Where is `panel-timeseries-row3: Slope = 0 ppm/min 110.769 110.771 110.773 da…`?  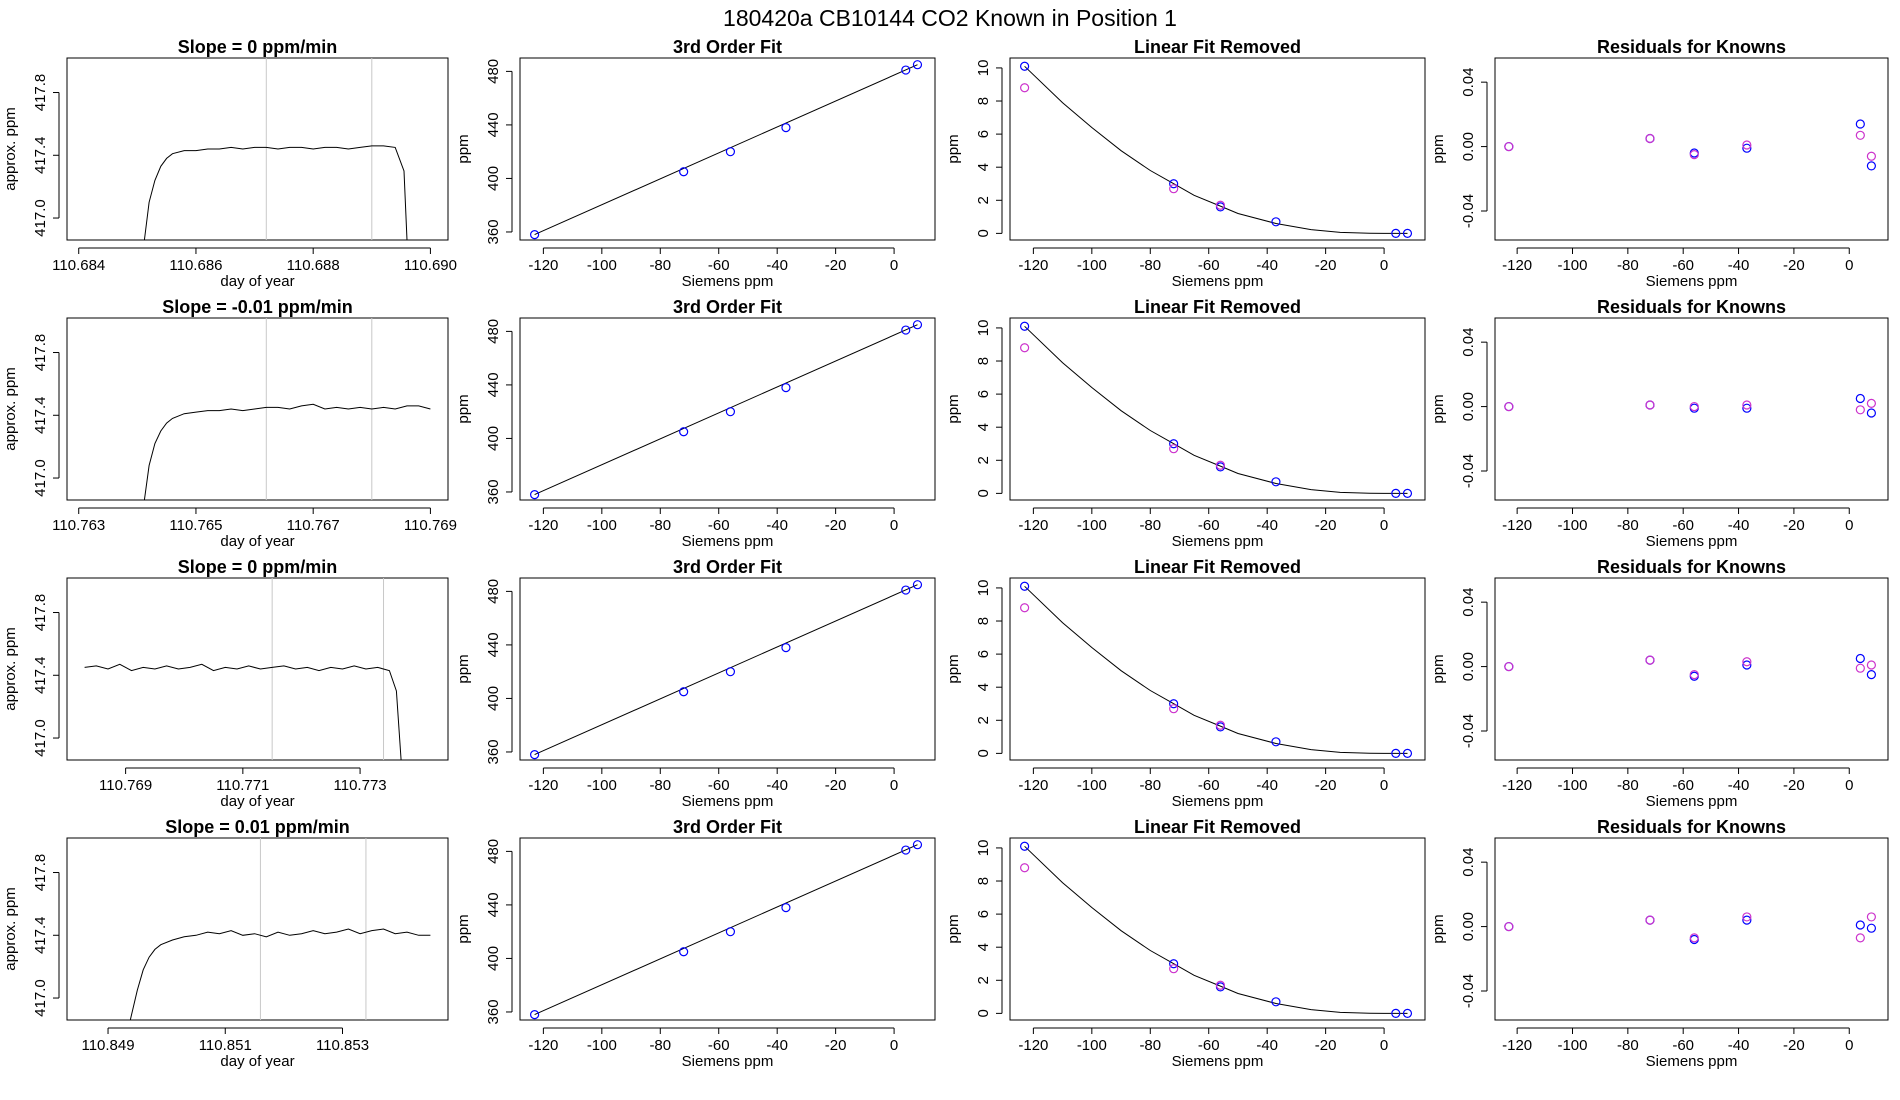 panel-timeseries-row3: Slope = 0 ppm/min 110.769 110.771 110.773 da… is located at coordinates (225, 683).